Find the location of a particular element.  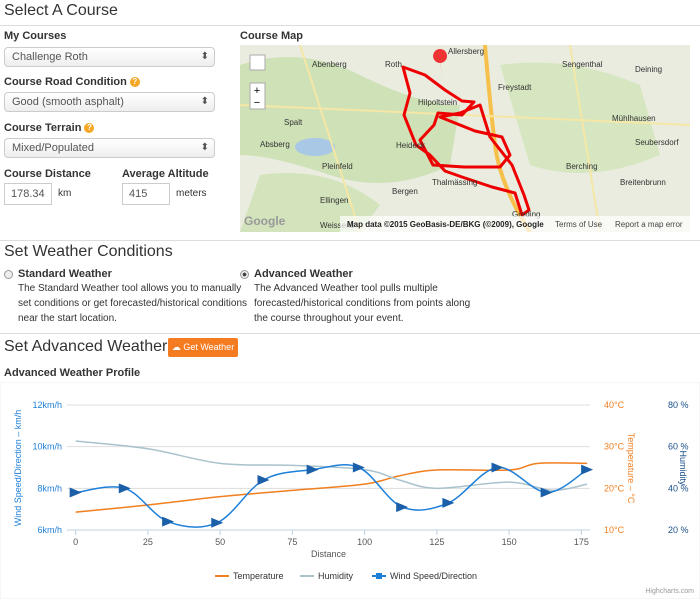

place-label: Hilpoltstein is located at coordinates (437, 102).